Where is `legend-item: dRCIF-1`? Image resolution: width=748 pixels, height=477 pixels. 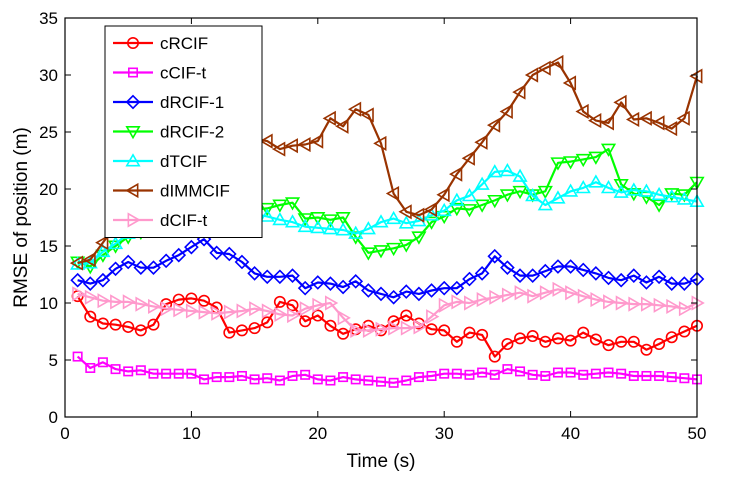 legend-item: dRCIF-1 is located at coordinates (168, 102).